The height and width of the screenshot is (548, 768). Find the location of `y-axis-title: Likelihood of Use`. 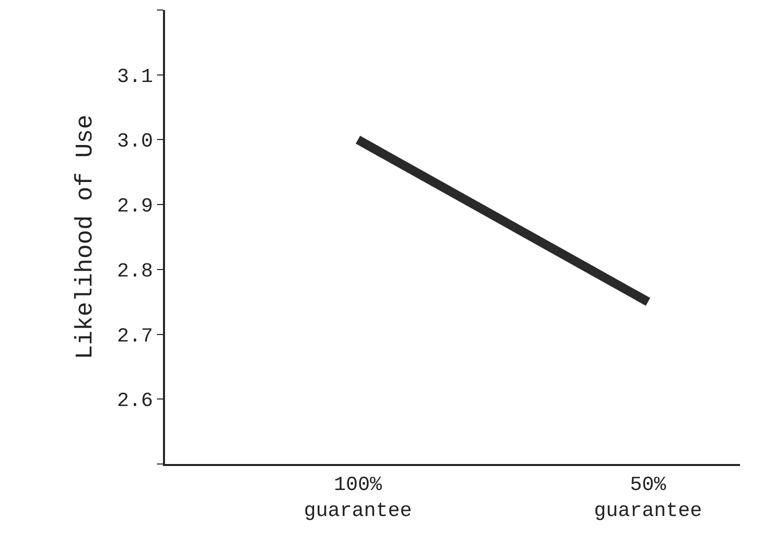

y-axis-title: Likelihood of Use is located at coordinates (86, 237).